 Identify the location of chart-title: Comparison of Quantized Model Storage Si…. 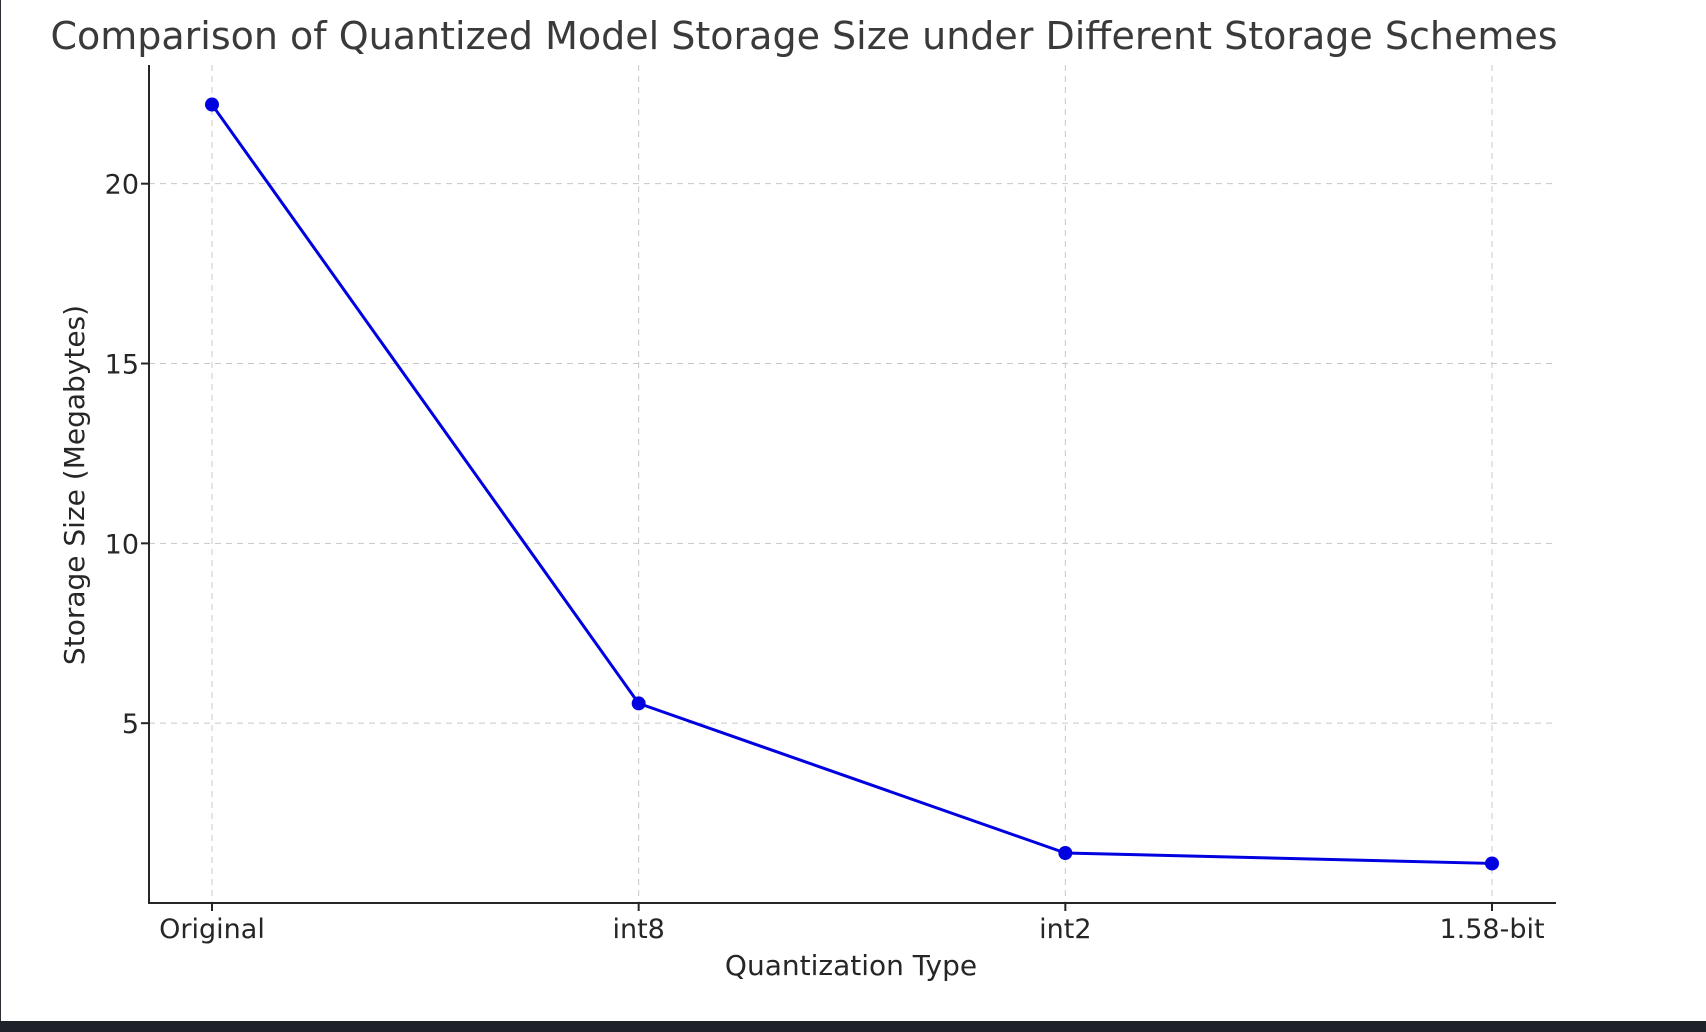
(803, 36).